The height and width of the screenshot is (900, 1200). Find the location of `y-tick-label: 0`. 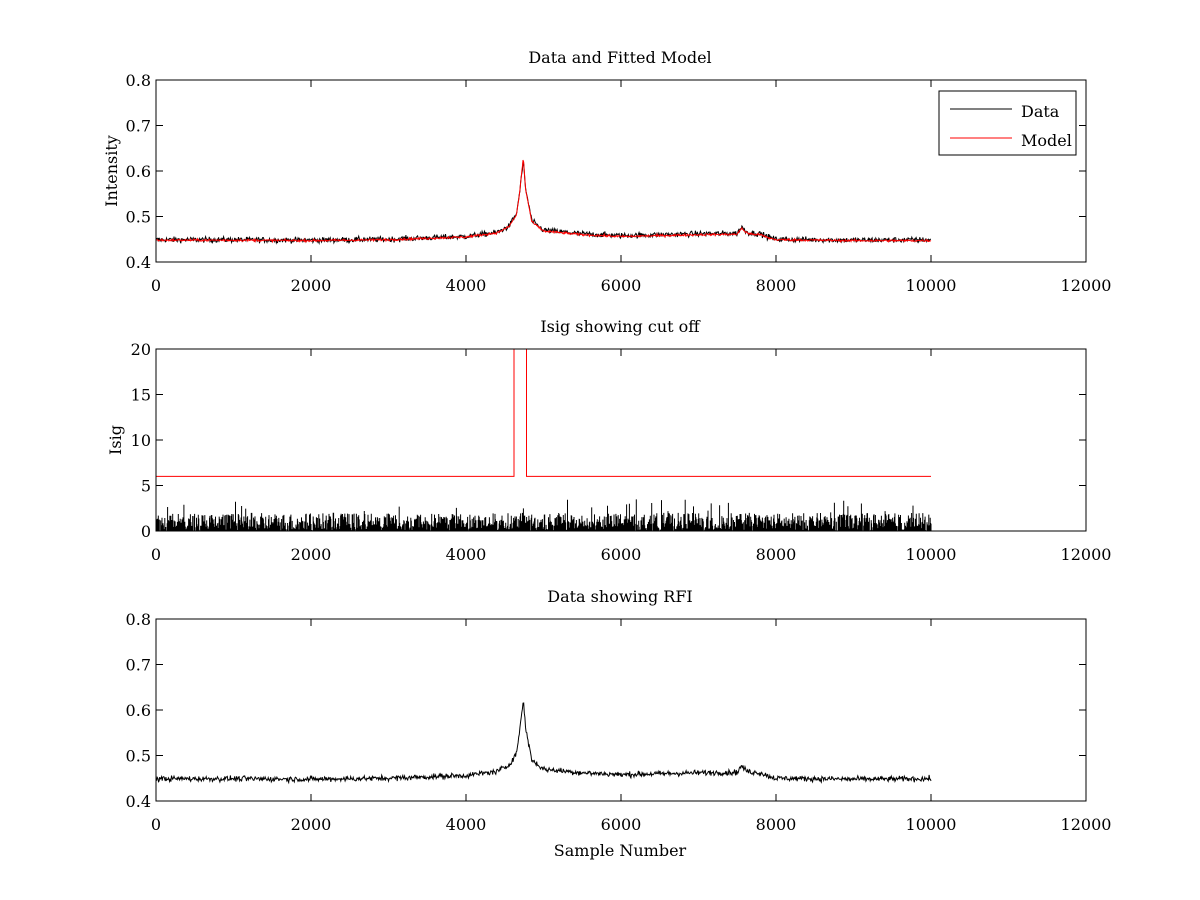

y-tick-label: 0 is located at coordinates (146, 531).